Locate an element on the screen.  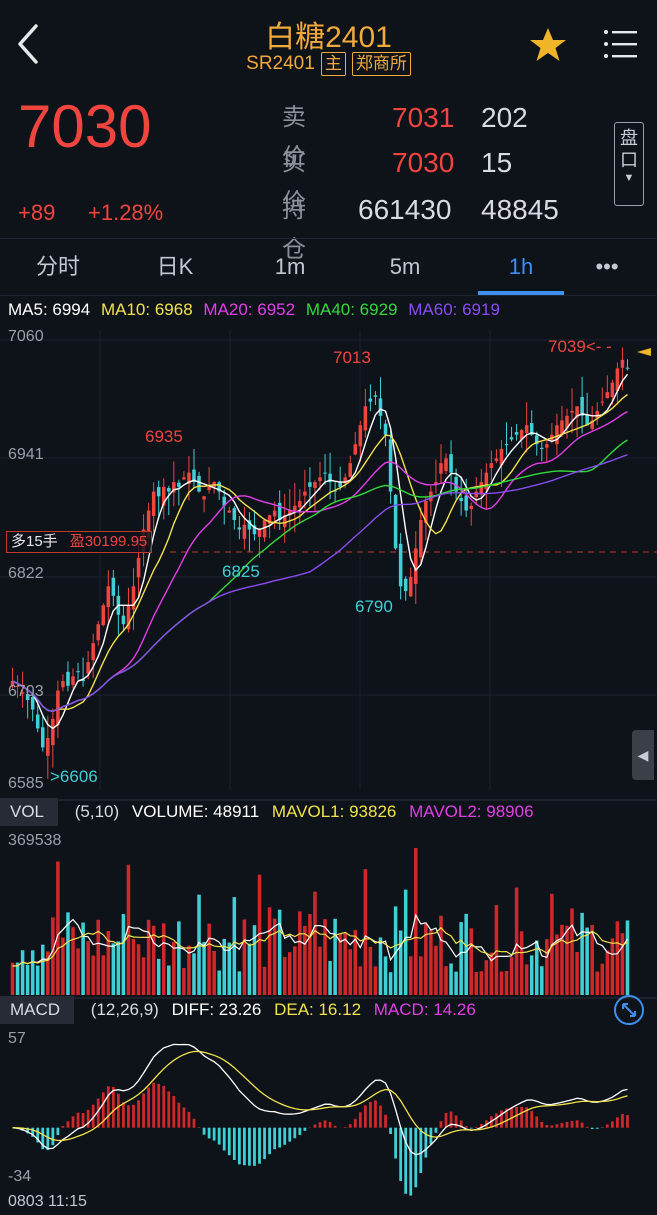
position-badge: 多15手 盈30199.95 is located at coordinates (79, 542).